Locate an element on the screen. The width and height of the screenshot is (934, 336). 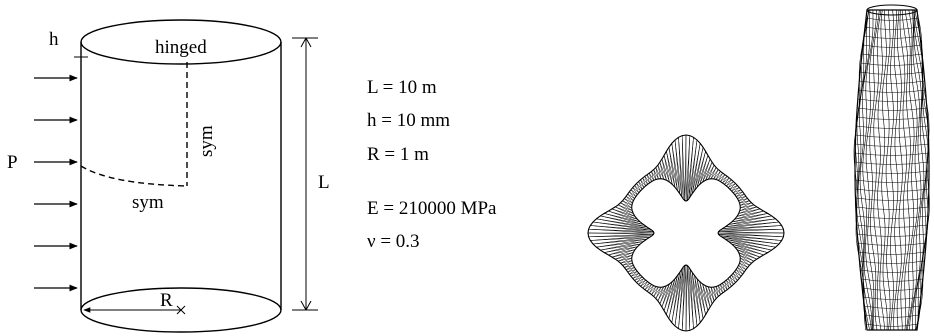
radius-label: R is located at coordinates (166, 300).